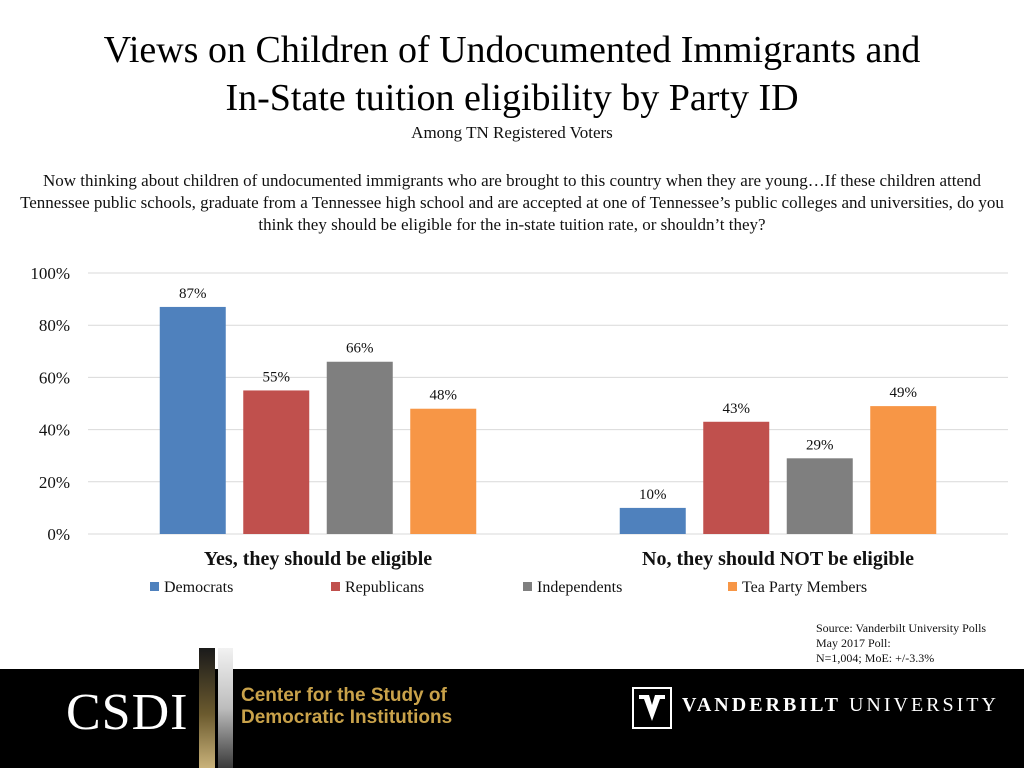 Image resolution: width=1024 pixels, height=768 pixels. What do you see at coordinates (853, 643) in the screenshot?
I see `source-line-2: May 2017 Poll:` at bounding box center [853, 643].